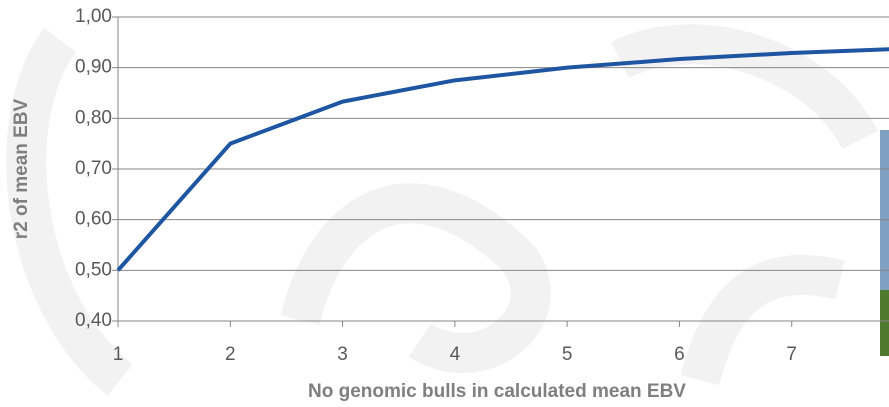 The width and height of the screenshot is (889, 407). I want to click on y-tick-label: 0,80, so click(93, 117).